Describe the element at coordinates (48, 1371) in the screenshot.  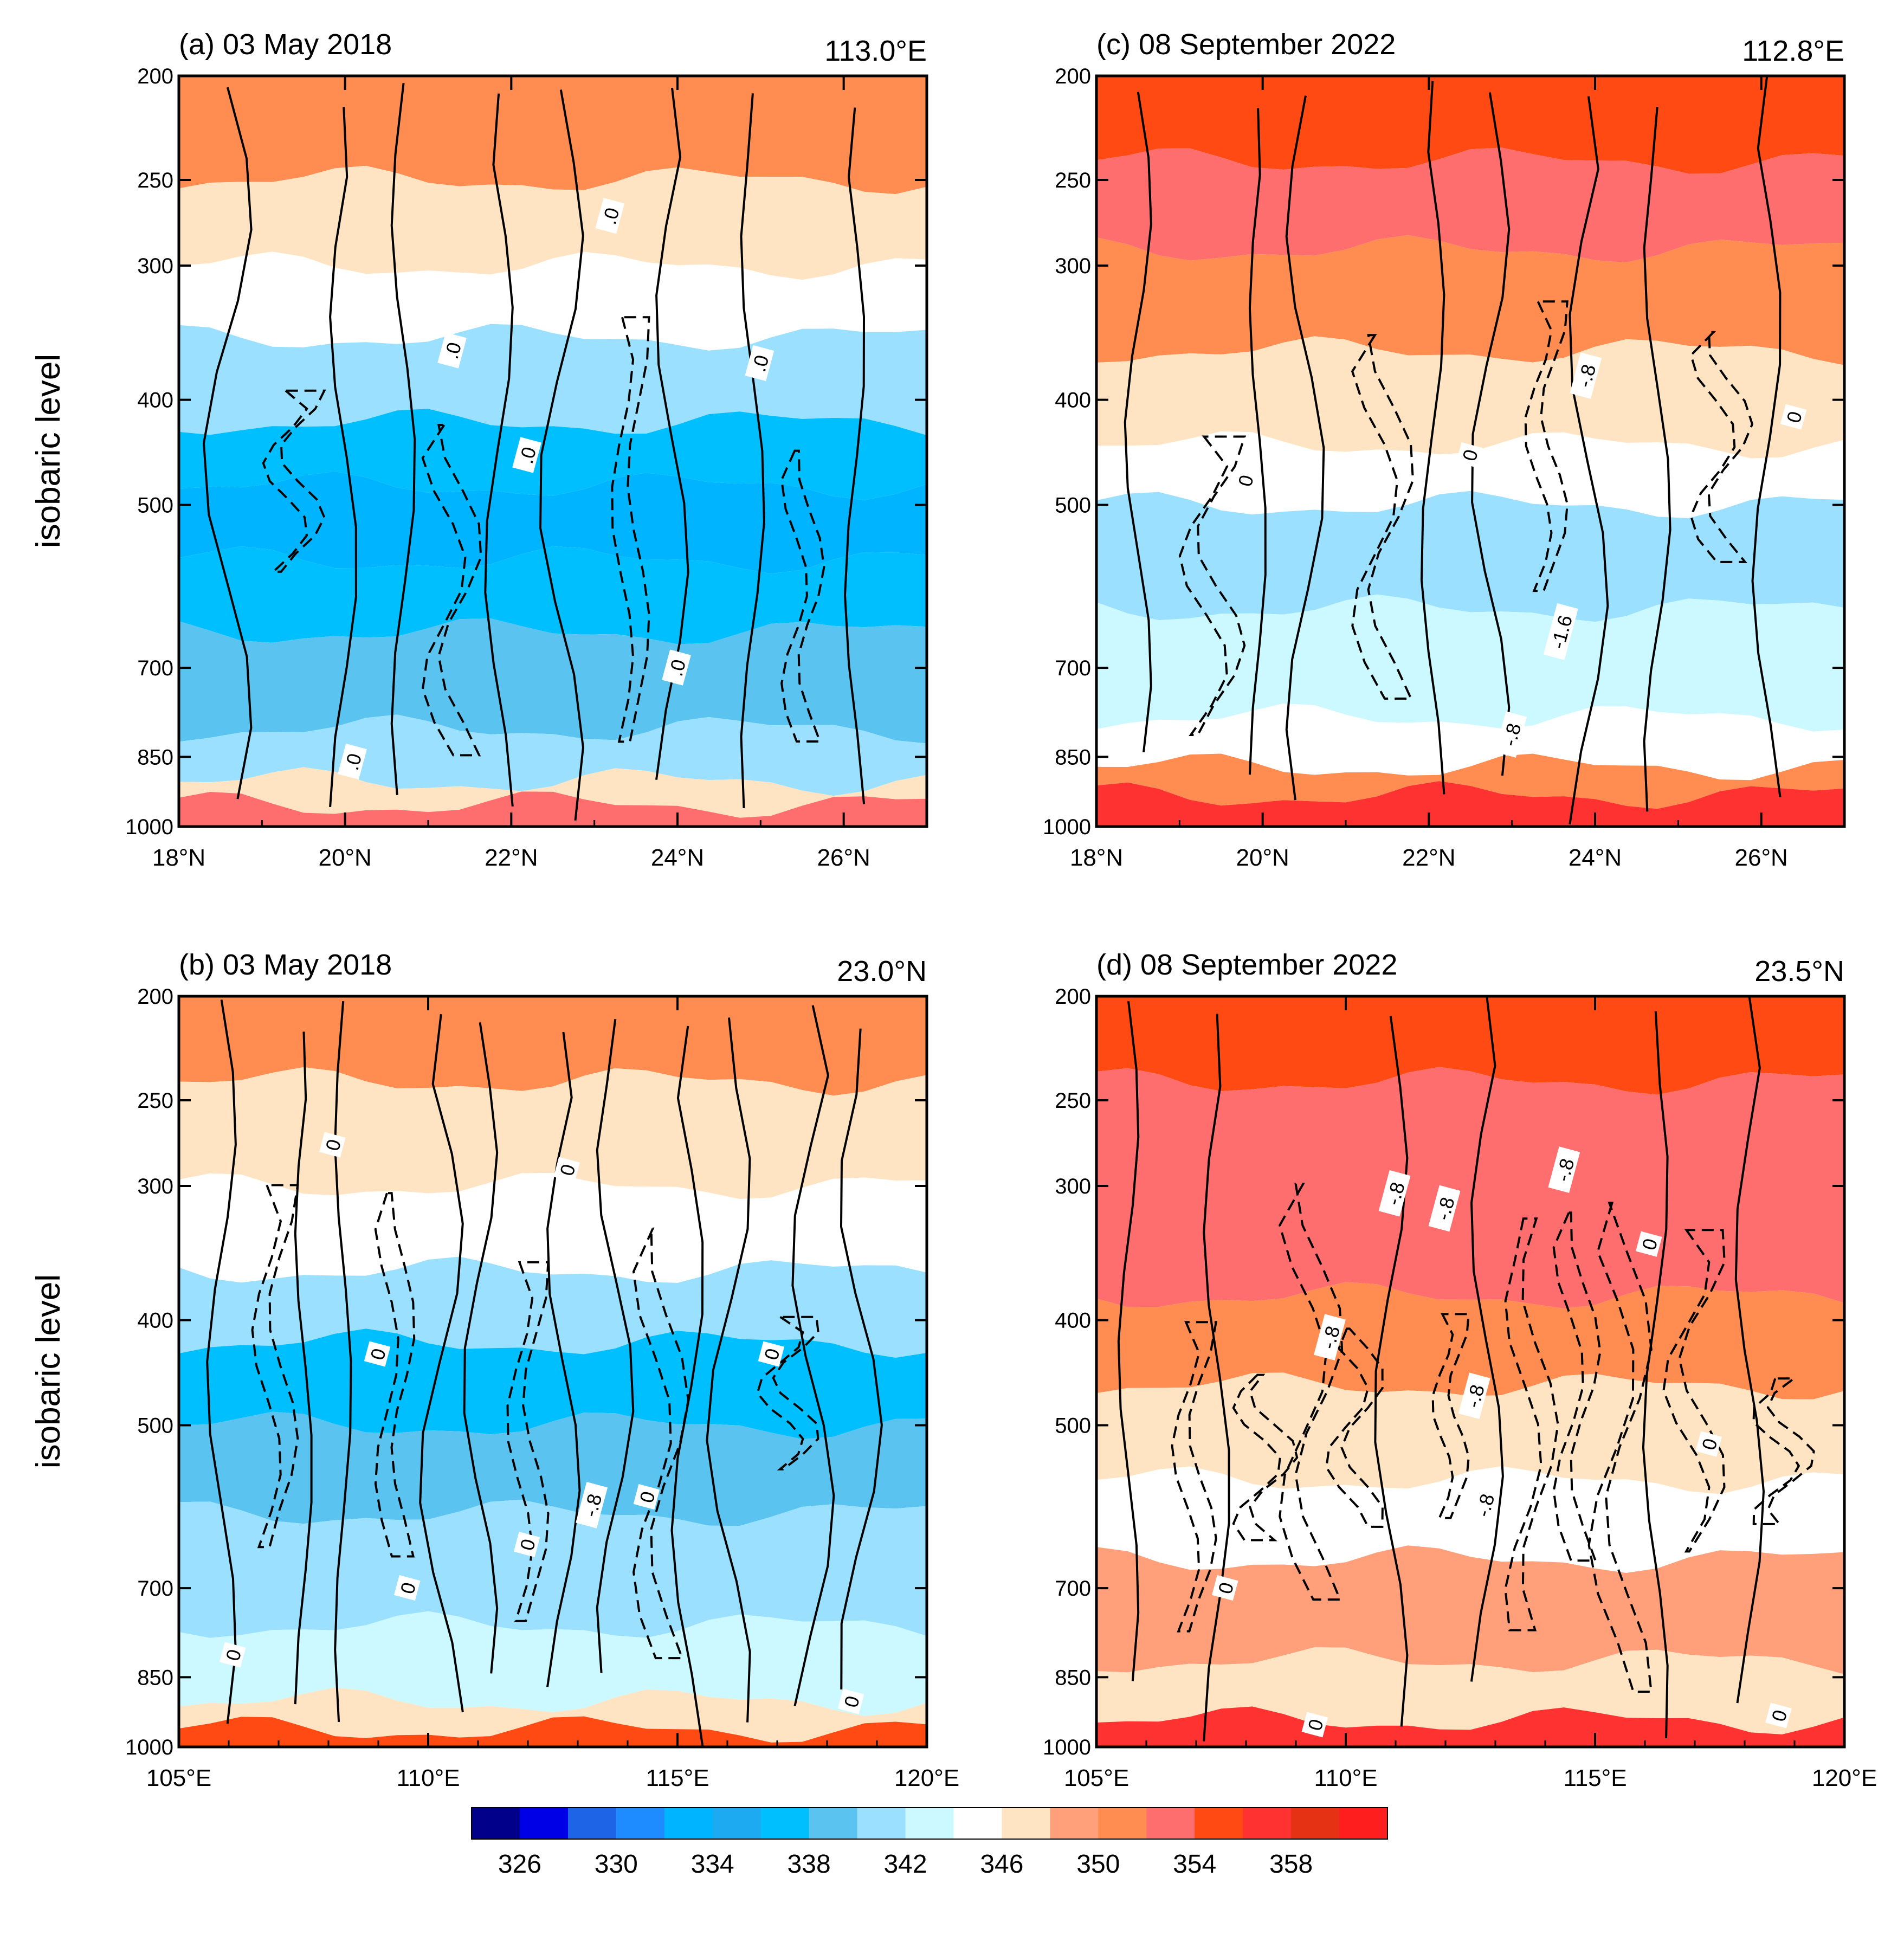
I see `y-axis-label-bottom: isobaric level` at that location.